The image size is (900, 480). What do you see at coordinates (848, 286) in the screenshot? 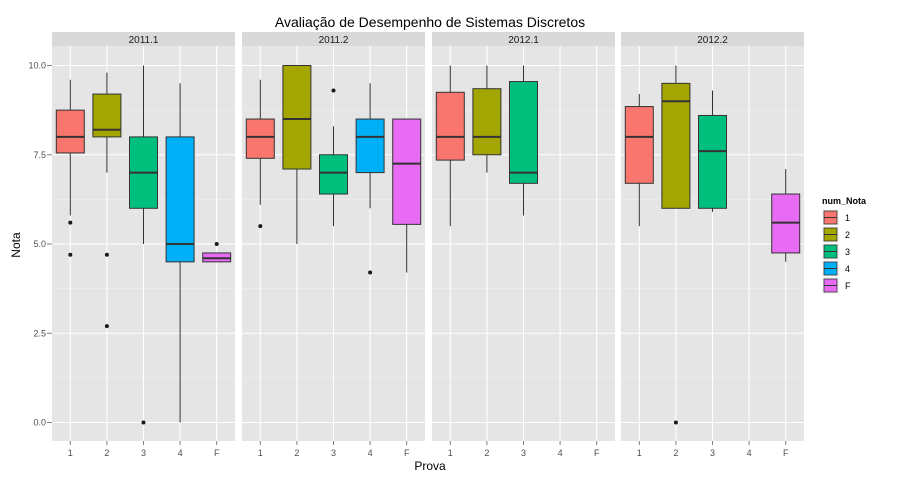
I see `legend-label: F` at bounding box center [848, 286].